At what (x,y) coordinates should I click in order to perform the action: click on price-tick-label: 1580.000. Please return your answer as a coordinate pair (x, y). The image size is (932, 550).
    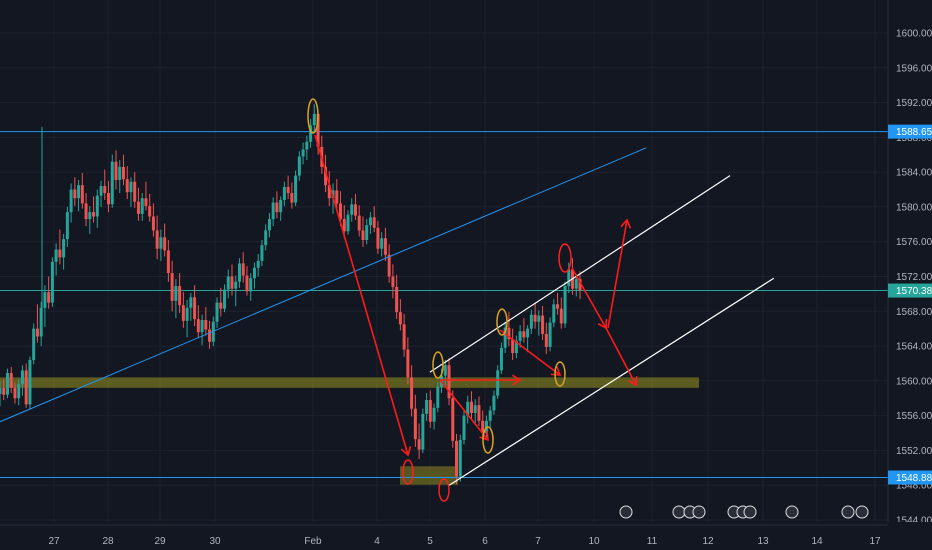
    Looking at the image, I should click on (914, 207).